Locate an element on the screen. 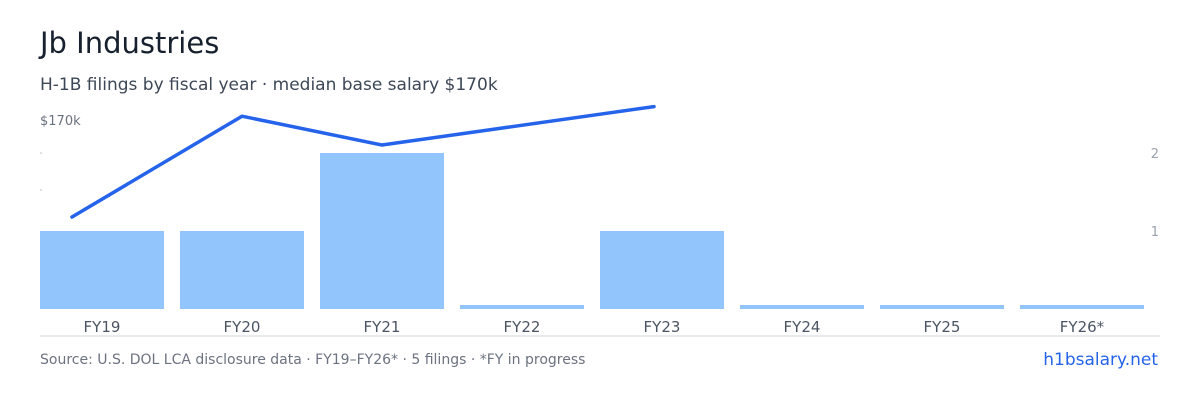 This screenshot has height=400, width=1200. bar-fy26-partial is located at coordinates (1082, 307).